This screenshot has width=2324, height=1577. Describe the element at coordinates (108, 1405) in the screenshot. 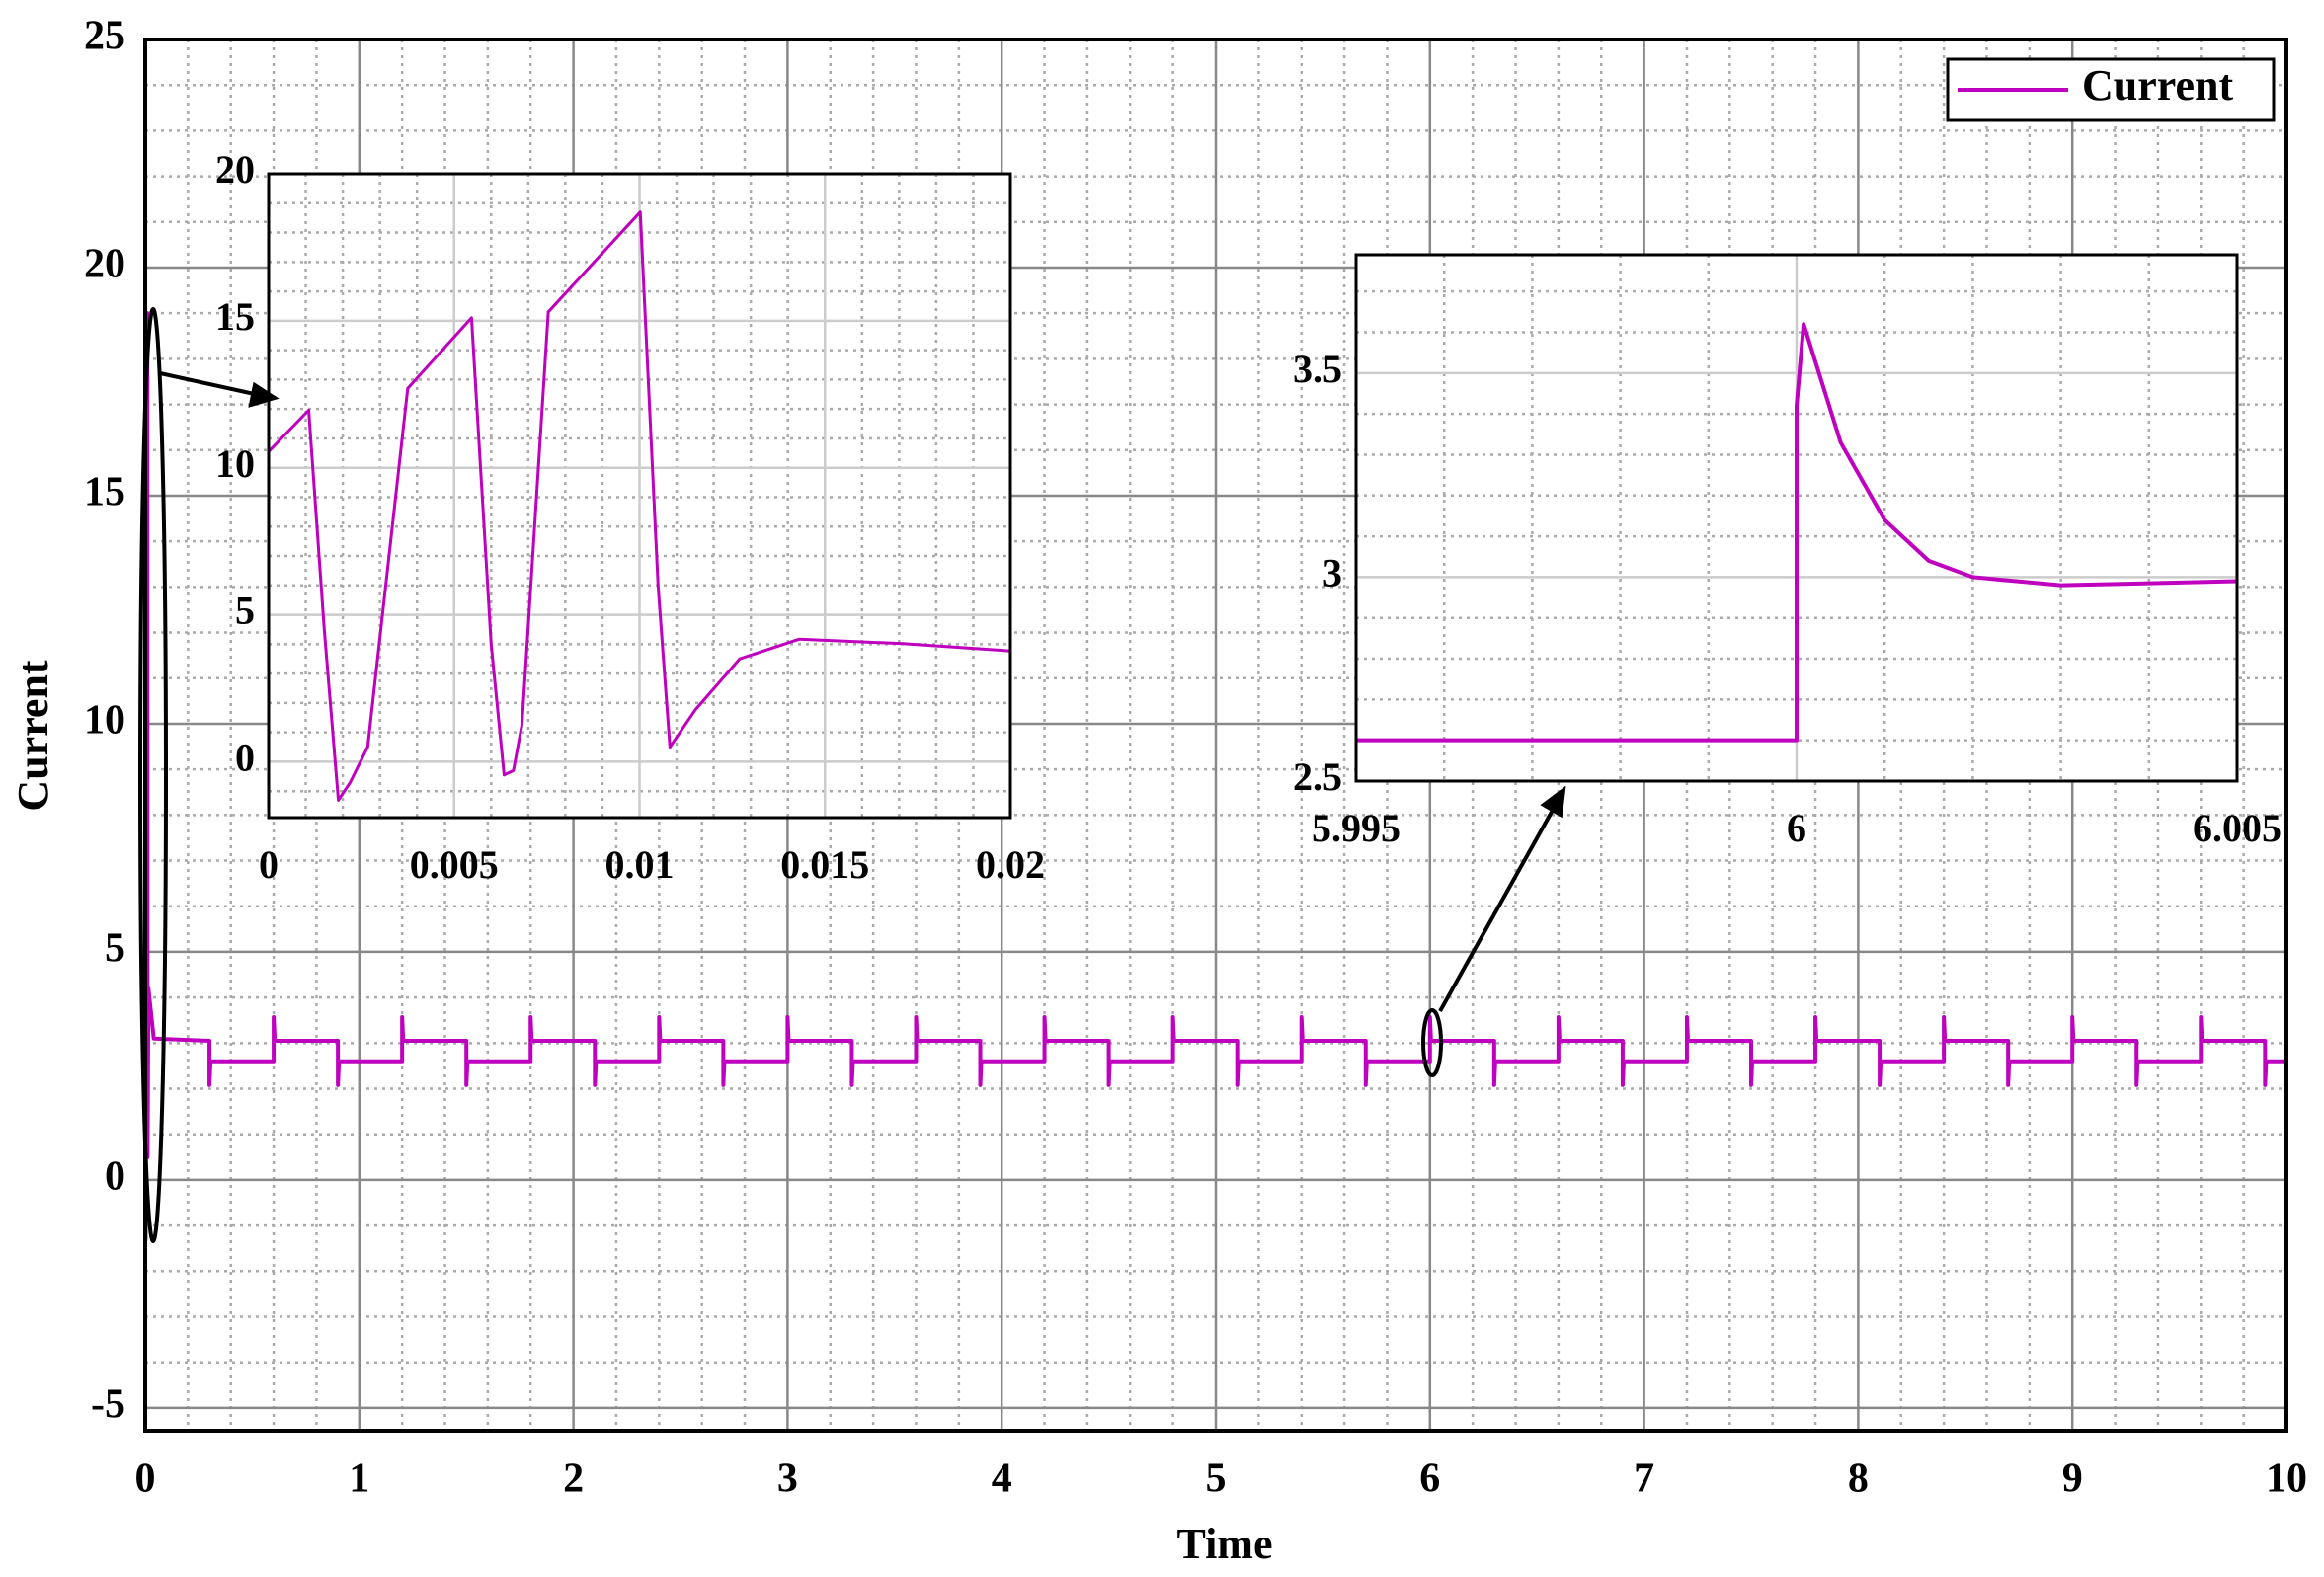

I see `y-tick-label: -5` at that location.